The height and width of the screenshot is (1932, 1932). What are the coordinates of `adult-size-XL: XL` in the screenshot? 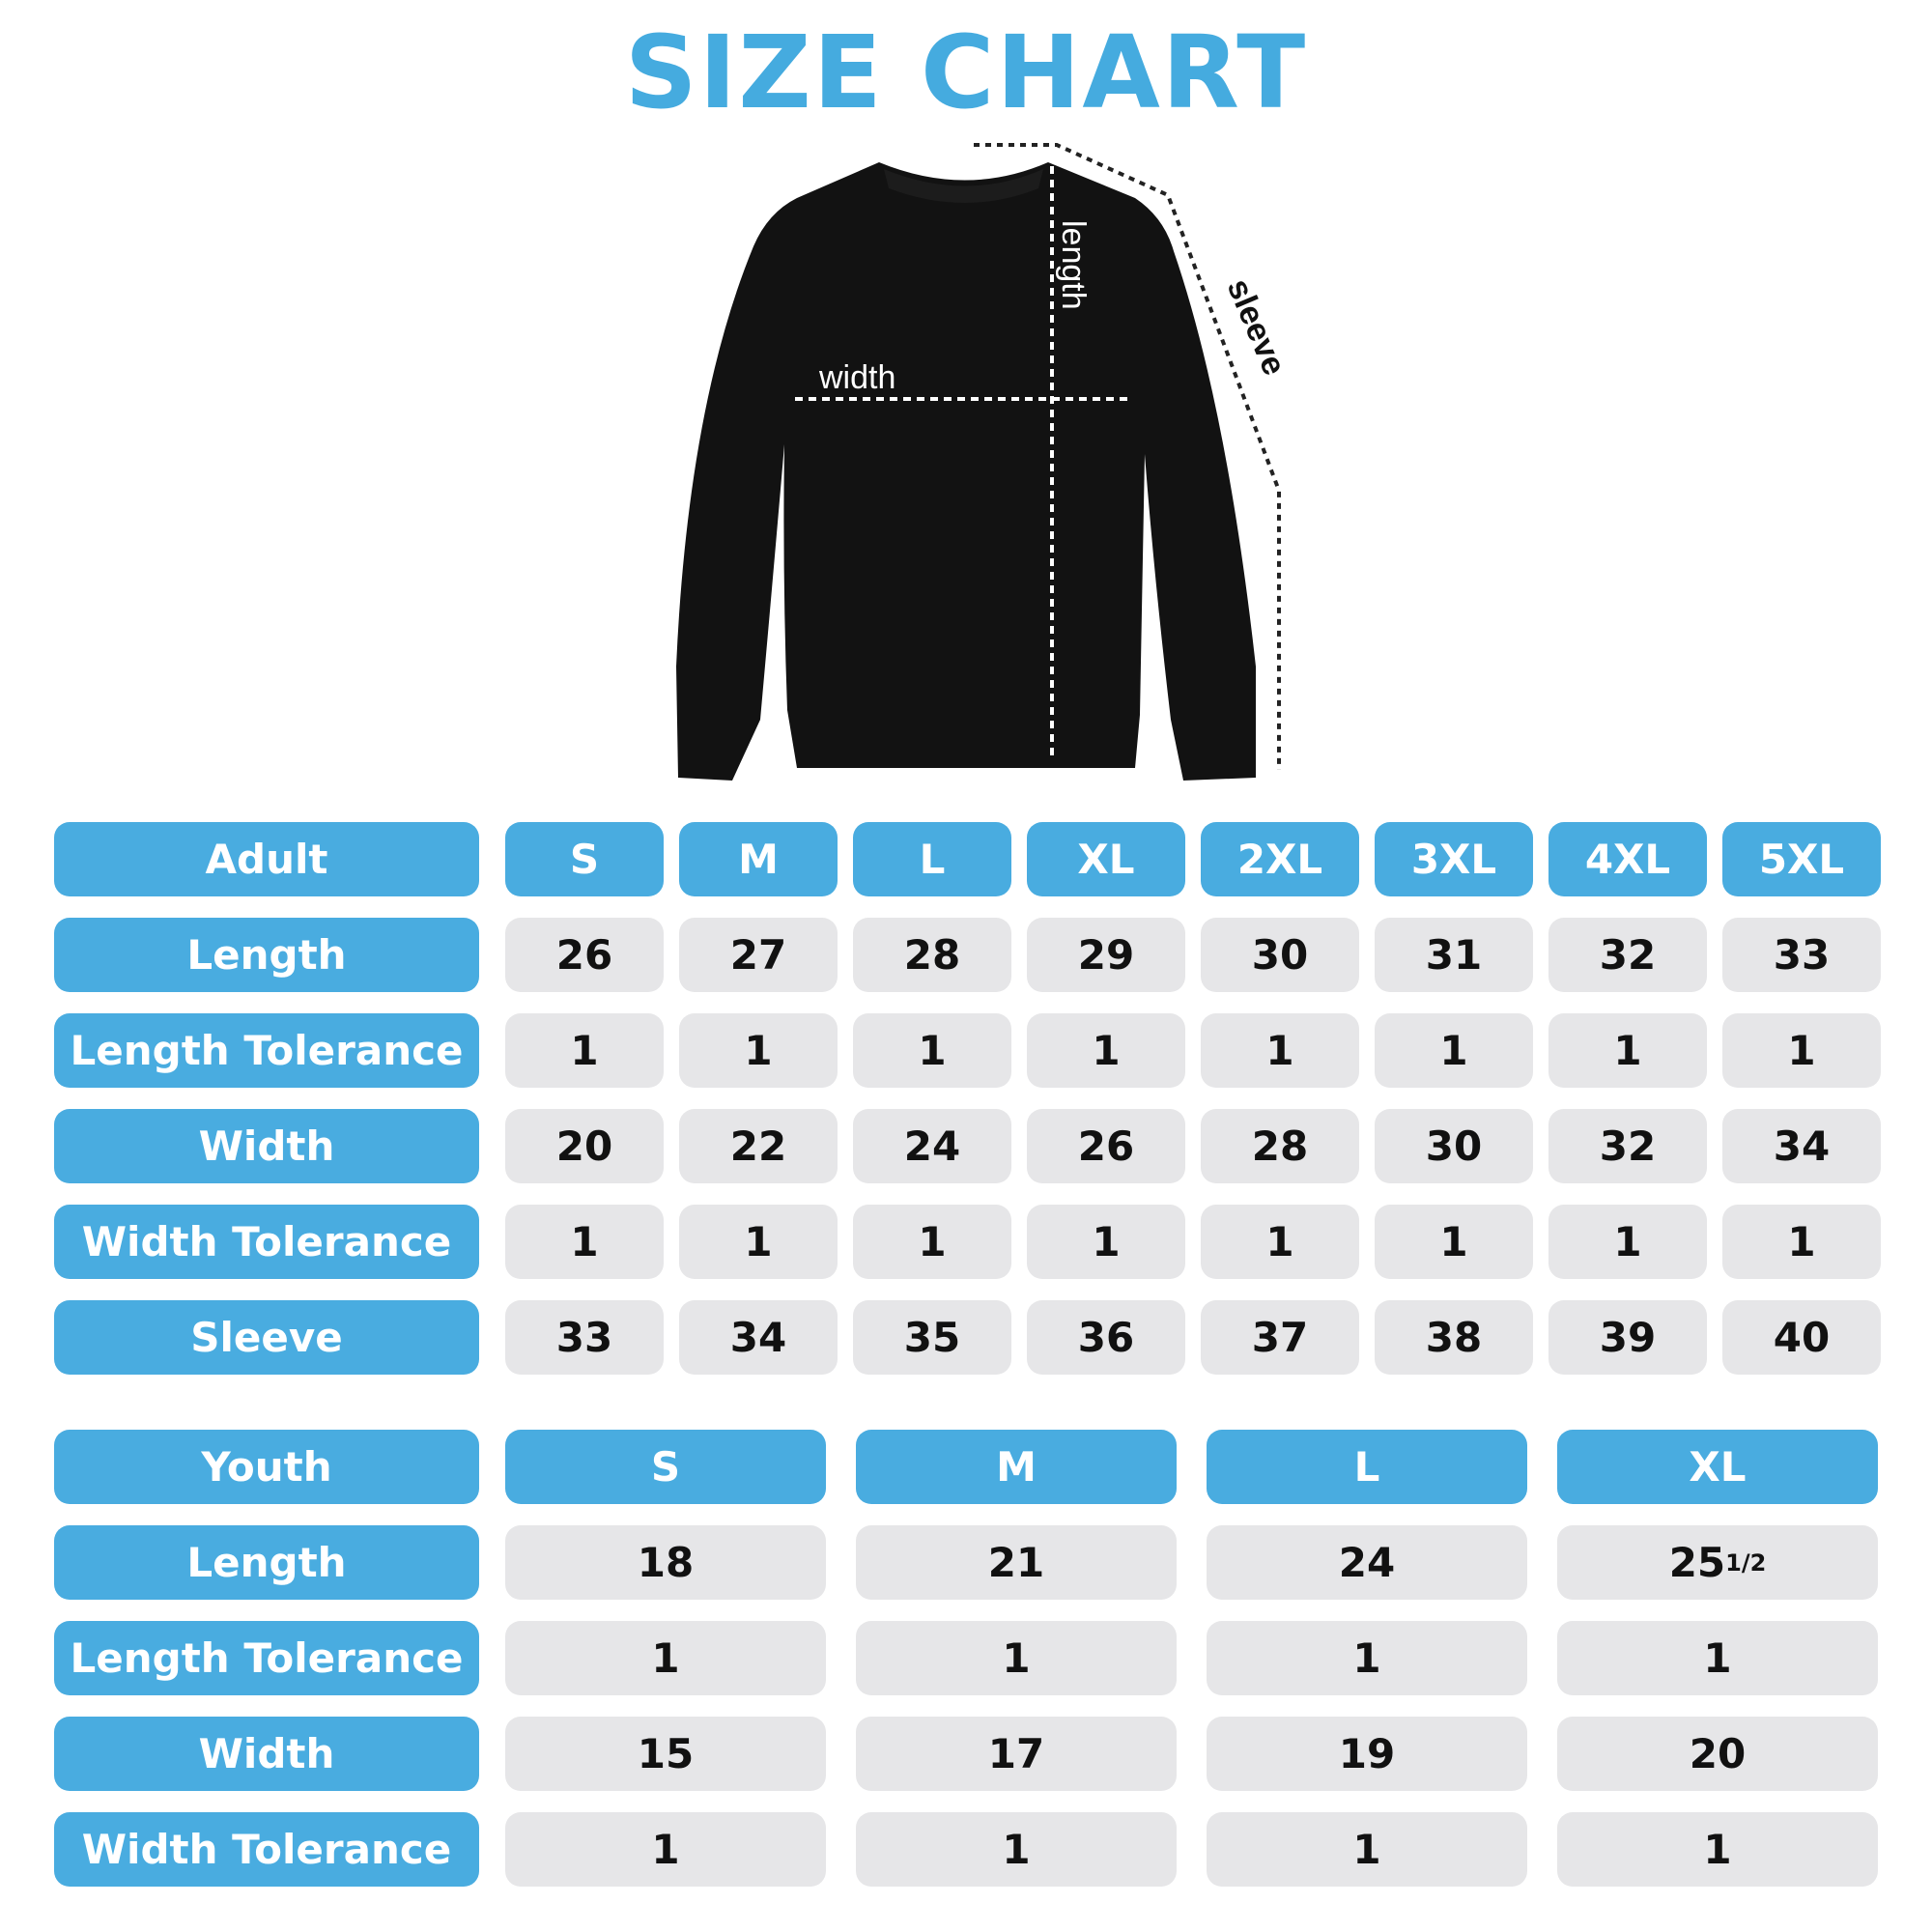 It's located at (1106, 859).